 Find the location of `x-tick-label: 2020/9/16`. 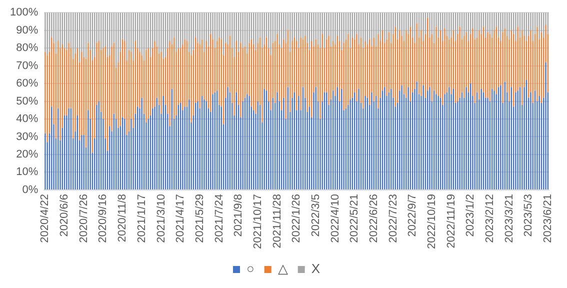

x-tick-label: 2020/9/16 is located at coordinates (103, 218).